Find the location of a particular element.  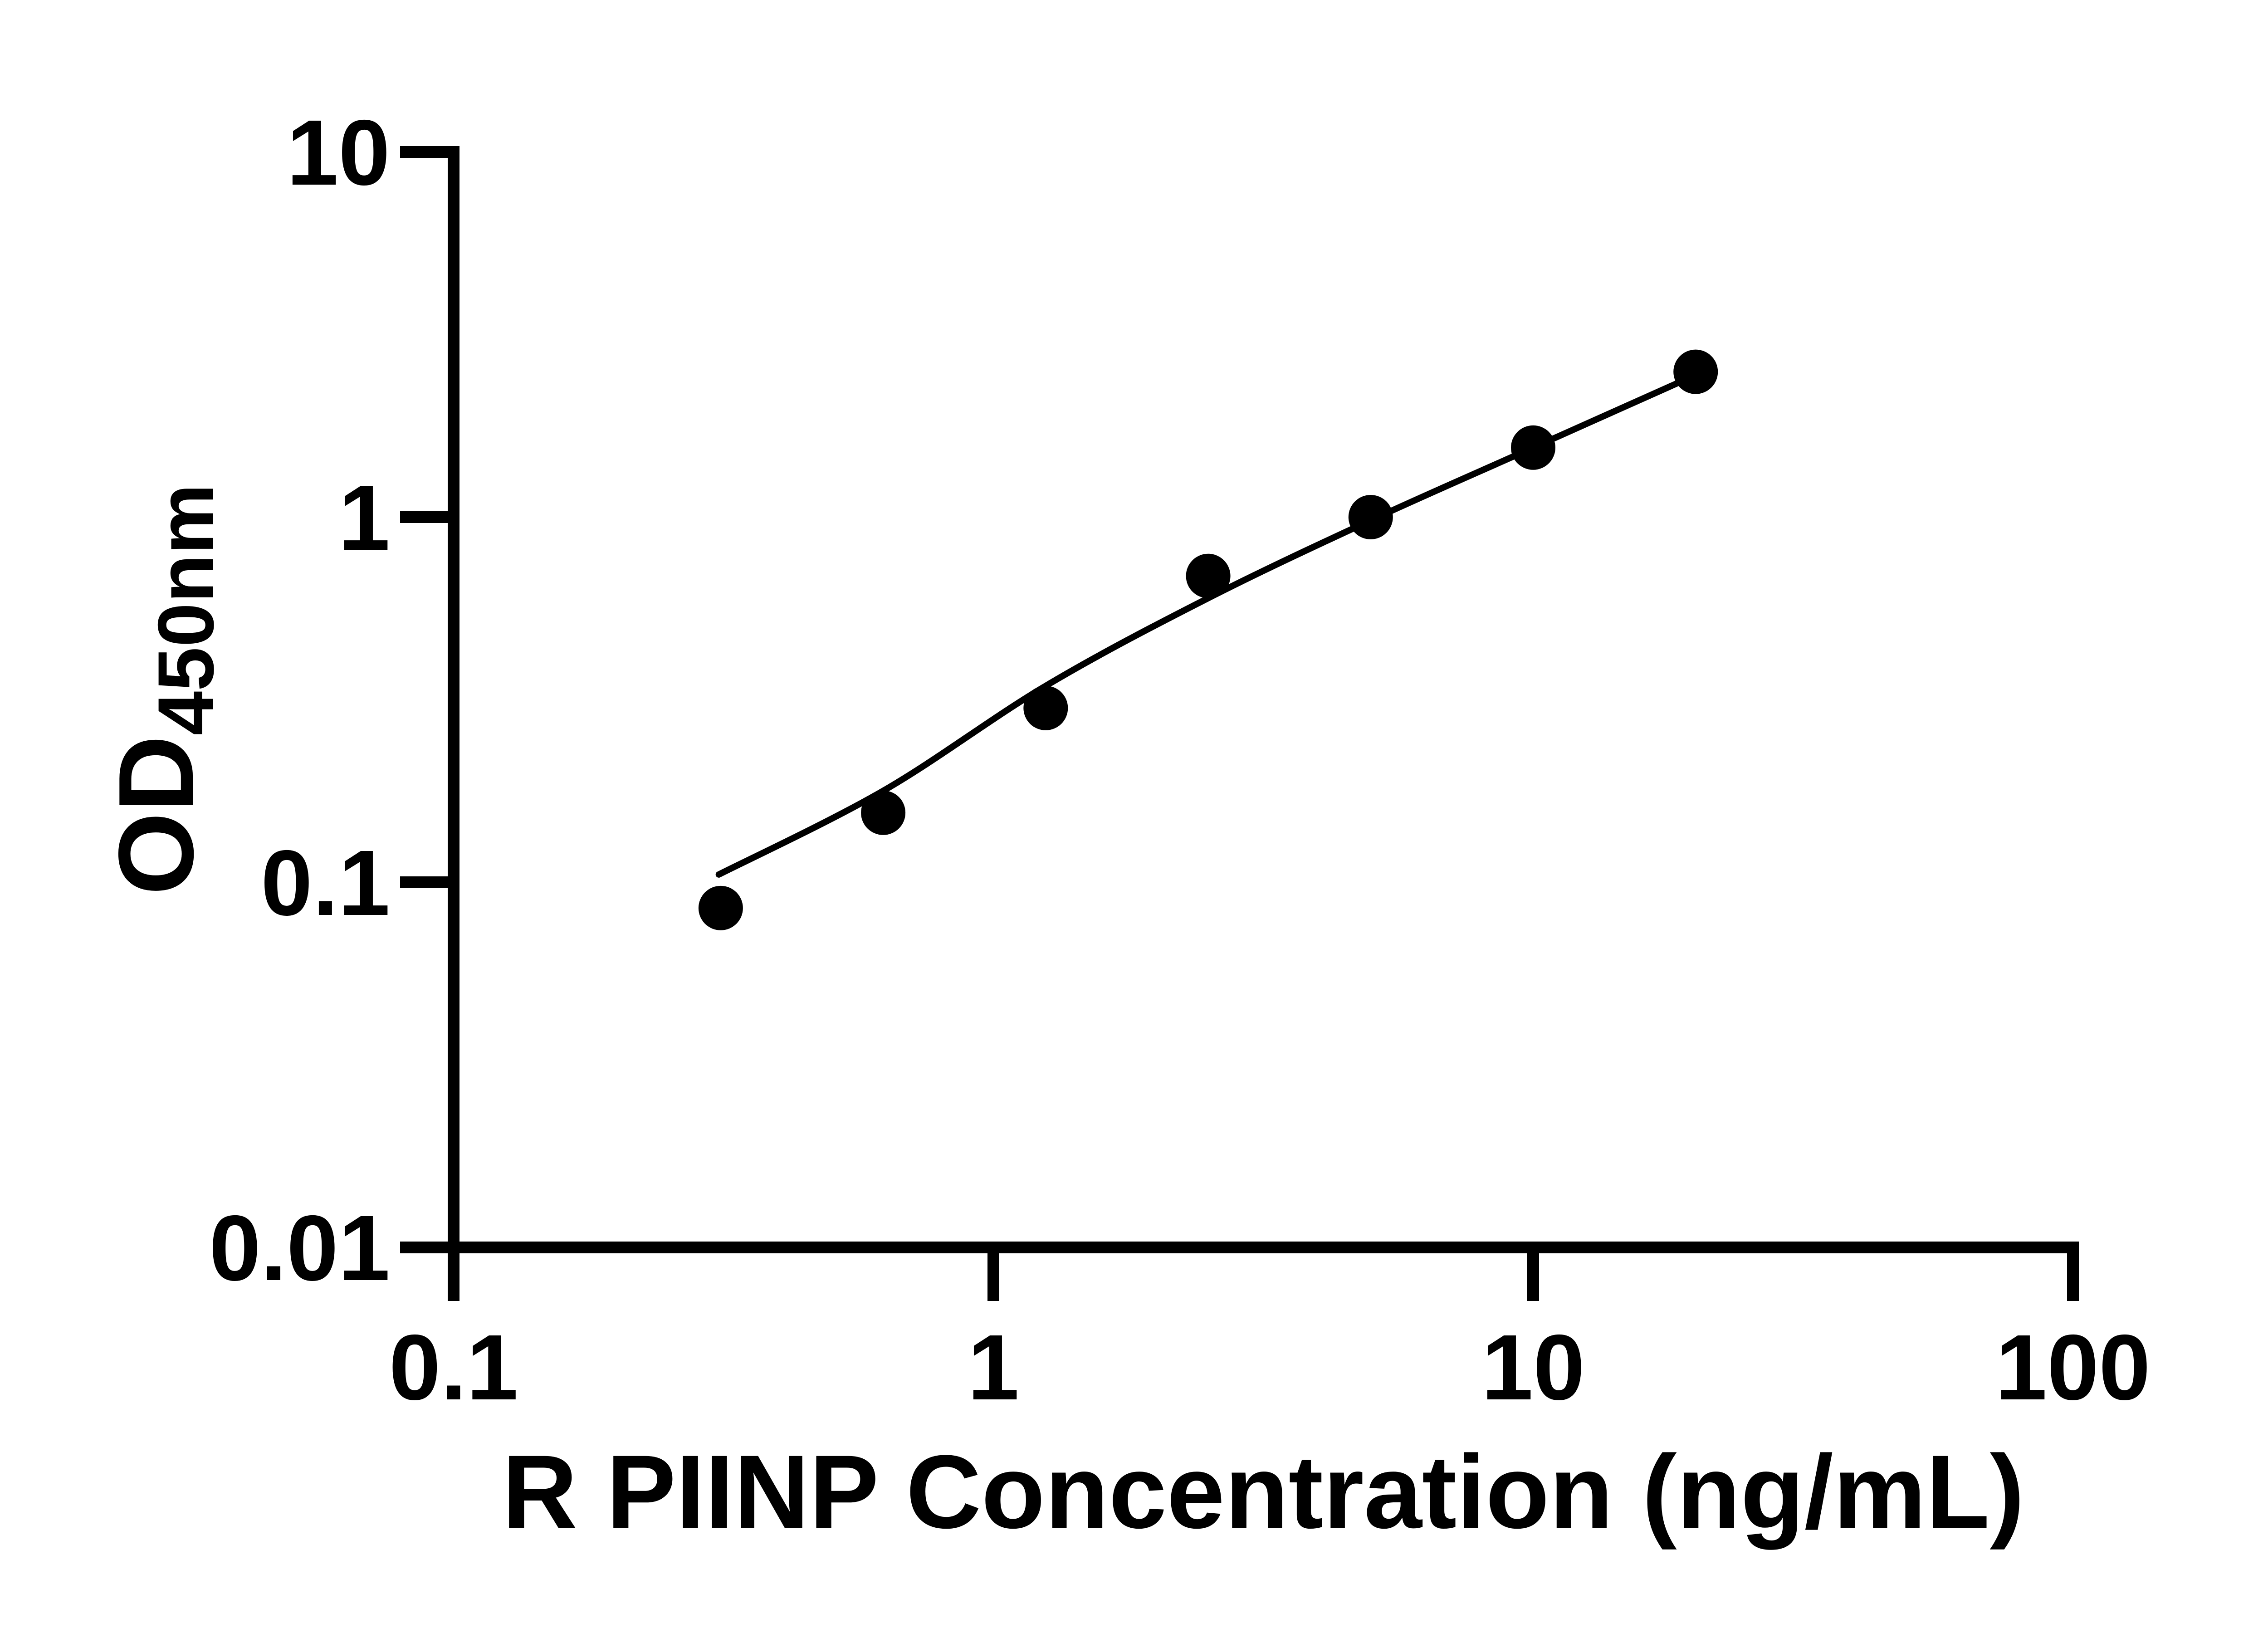

y-tick-label-0.01: 0.01 is located at coordinates (299, 1248).